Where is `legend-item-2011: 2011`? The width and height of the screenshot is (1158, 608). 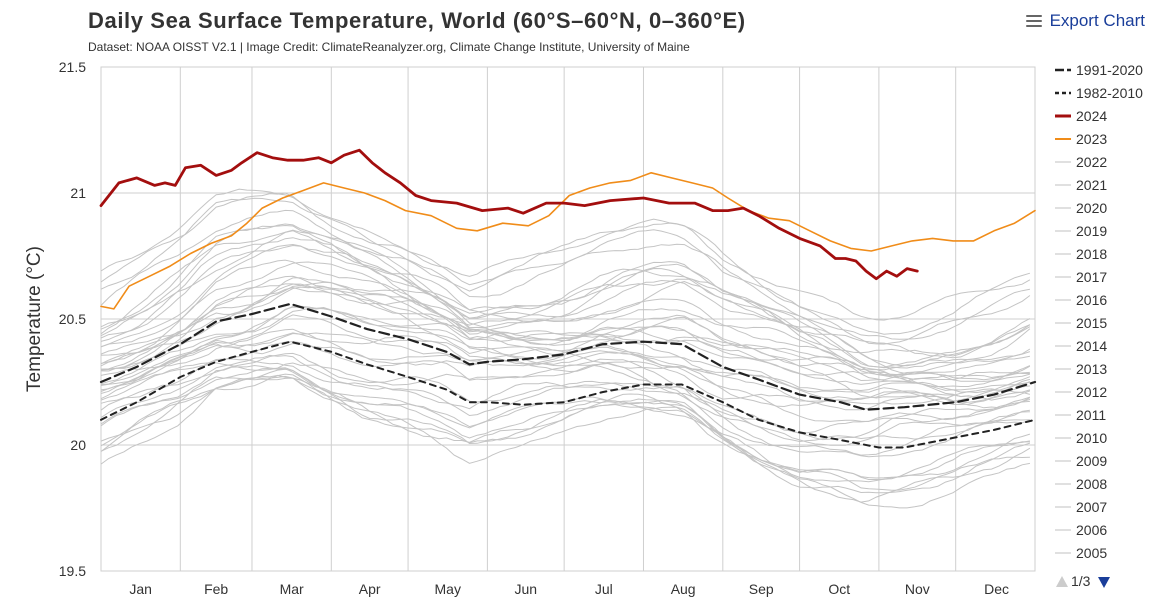 legend-item-2011: 2011 is located at coordinates (1080, 415).